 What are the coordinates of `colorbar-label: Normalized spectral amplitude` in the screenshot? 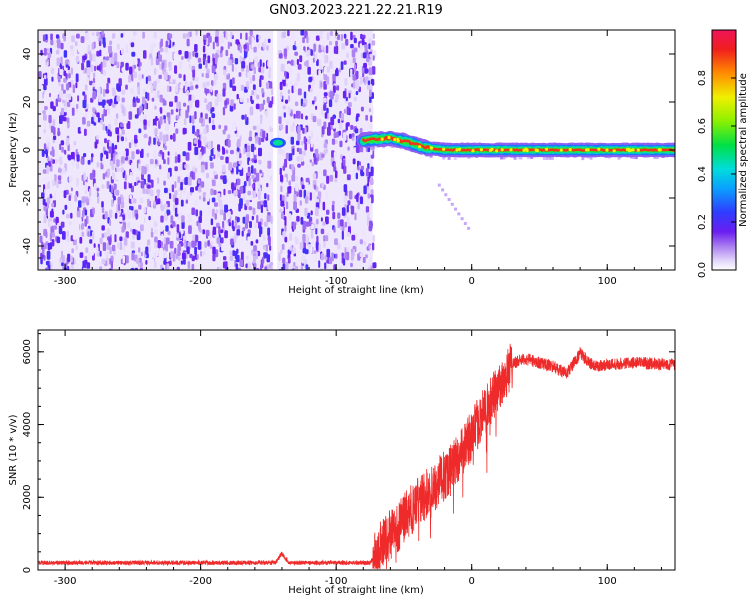 It's located at (743, 150).